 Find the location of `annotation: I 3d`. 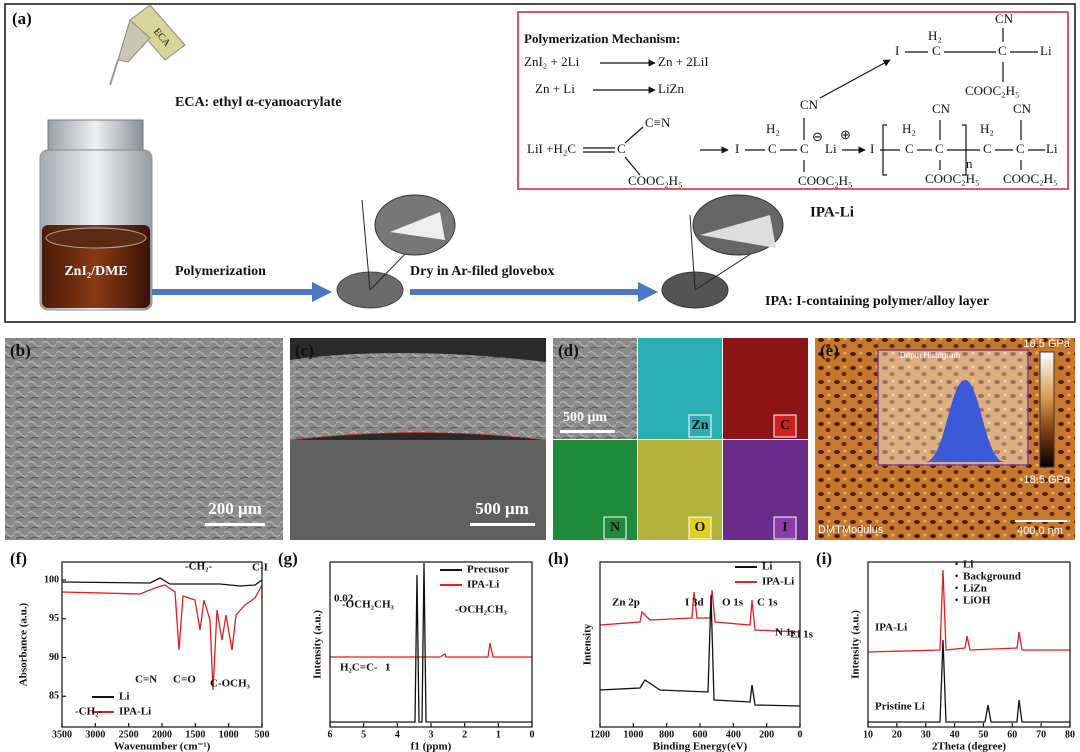

annotation: I 3d is located at coordinates (694, 603).